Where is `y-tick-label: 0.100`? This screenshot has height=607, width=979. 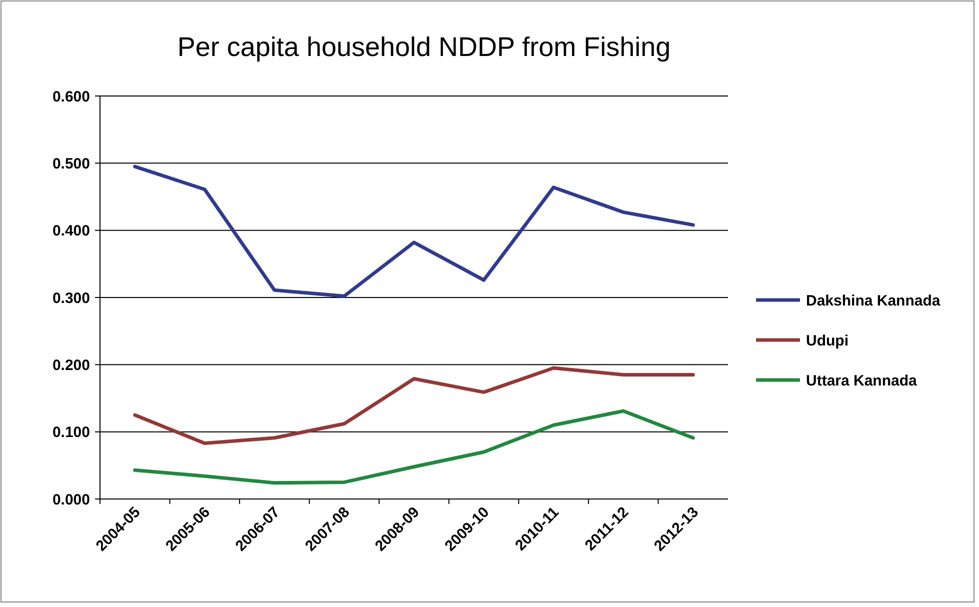 y-tick-label: 0.100 is located at coordinates (71, 433).